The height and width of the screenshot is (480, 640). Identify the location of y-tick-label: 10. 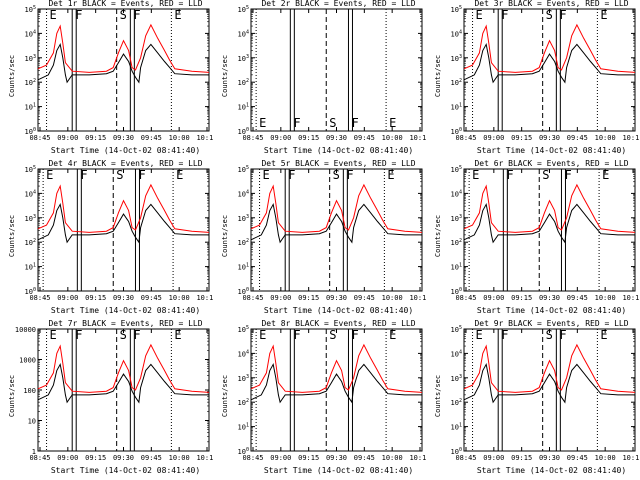
(32, 422).